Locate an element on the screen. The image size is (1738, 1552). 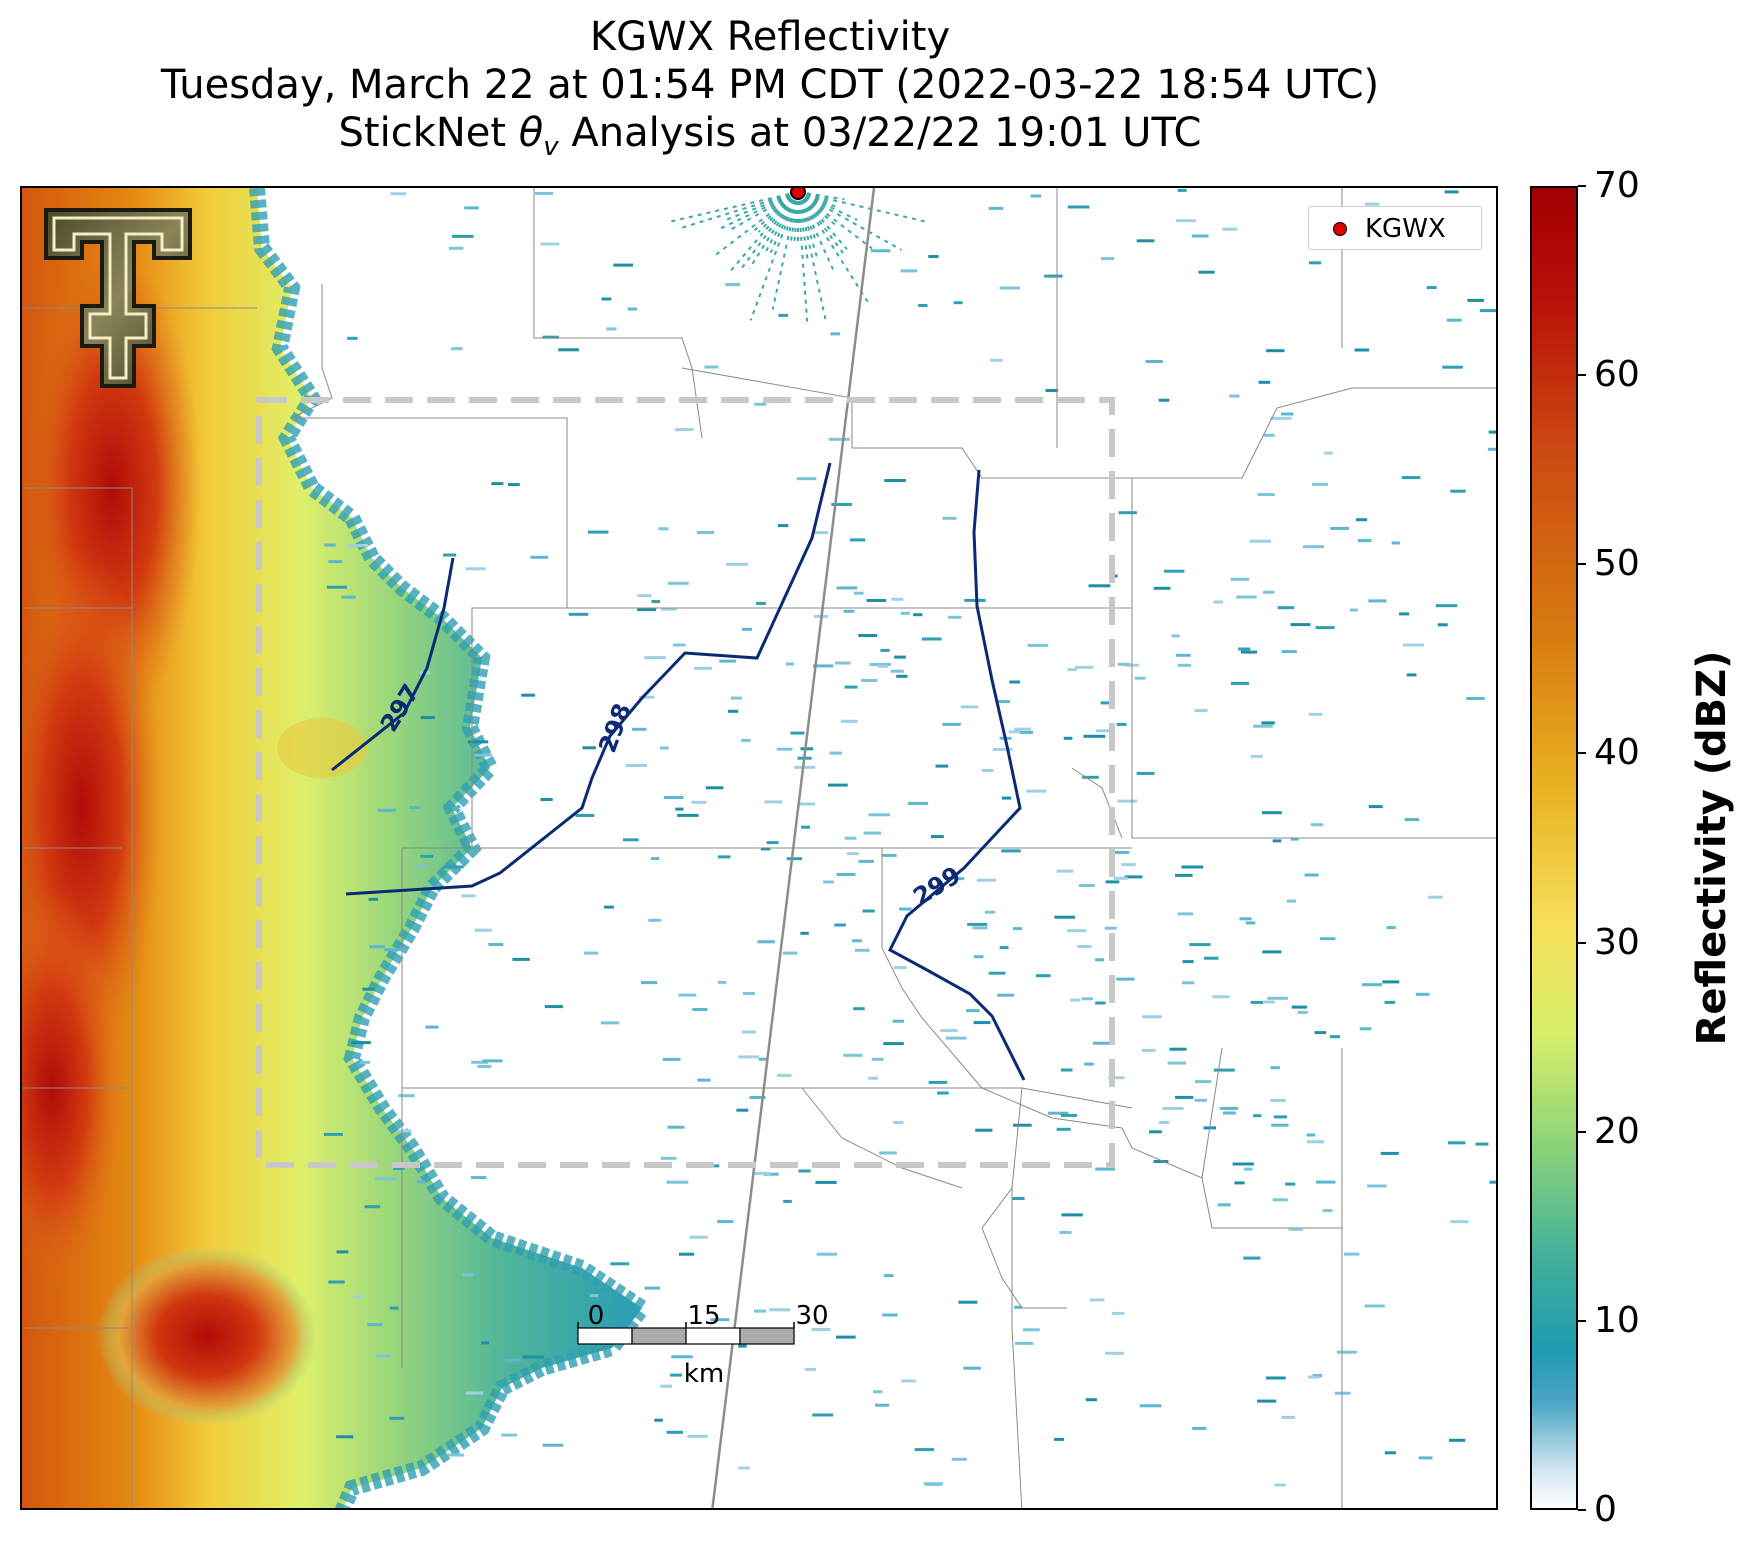
highway-line is located at coordinates (793, 848).